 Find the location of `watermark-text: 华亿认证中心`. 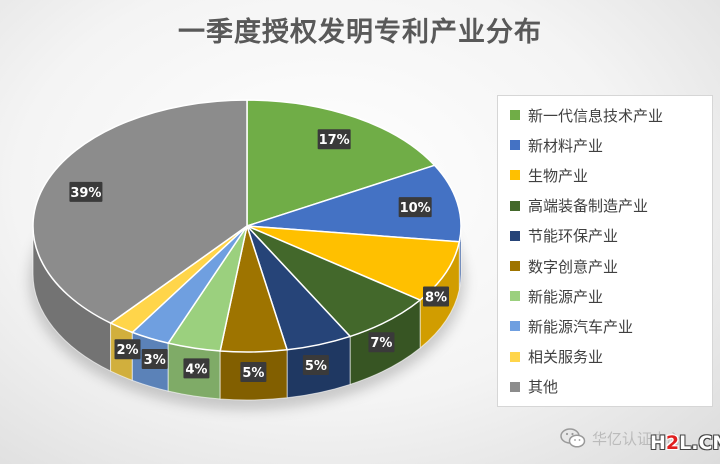

watermark-text: 华亿认证中心 is located at coordinates (637, 438).